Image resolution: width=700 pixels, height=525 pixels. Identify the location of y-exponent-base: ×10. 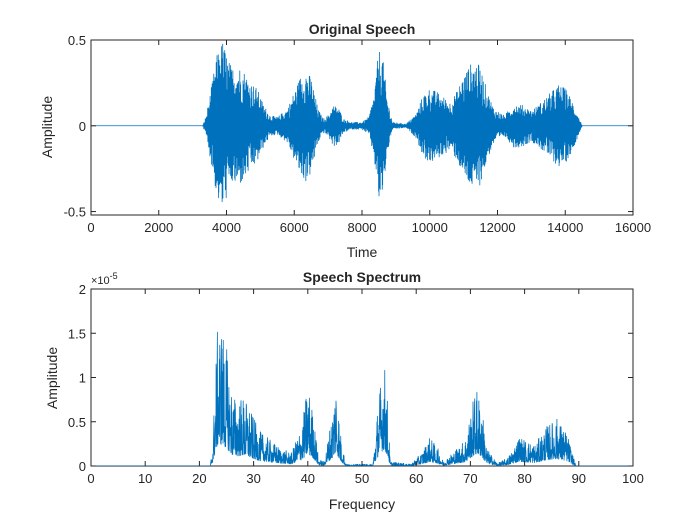
(100, 281).